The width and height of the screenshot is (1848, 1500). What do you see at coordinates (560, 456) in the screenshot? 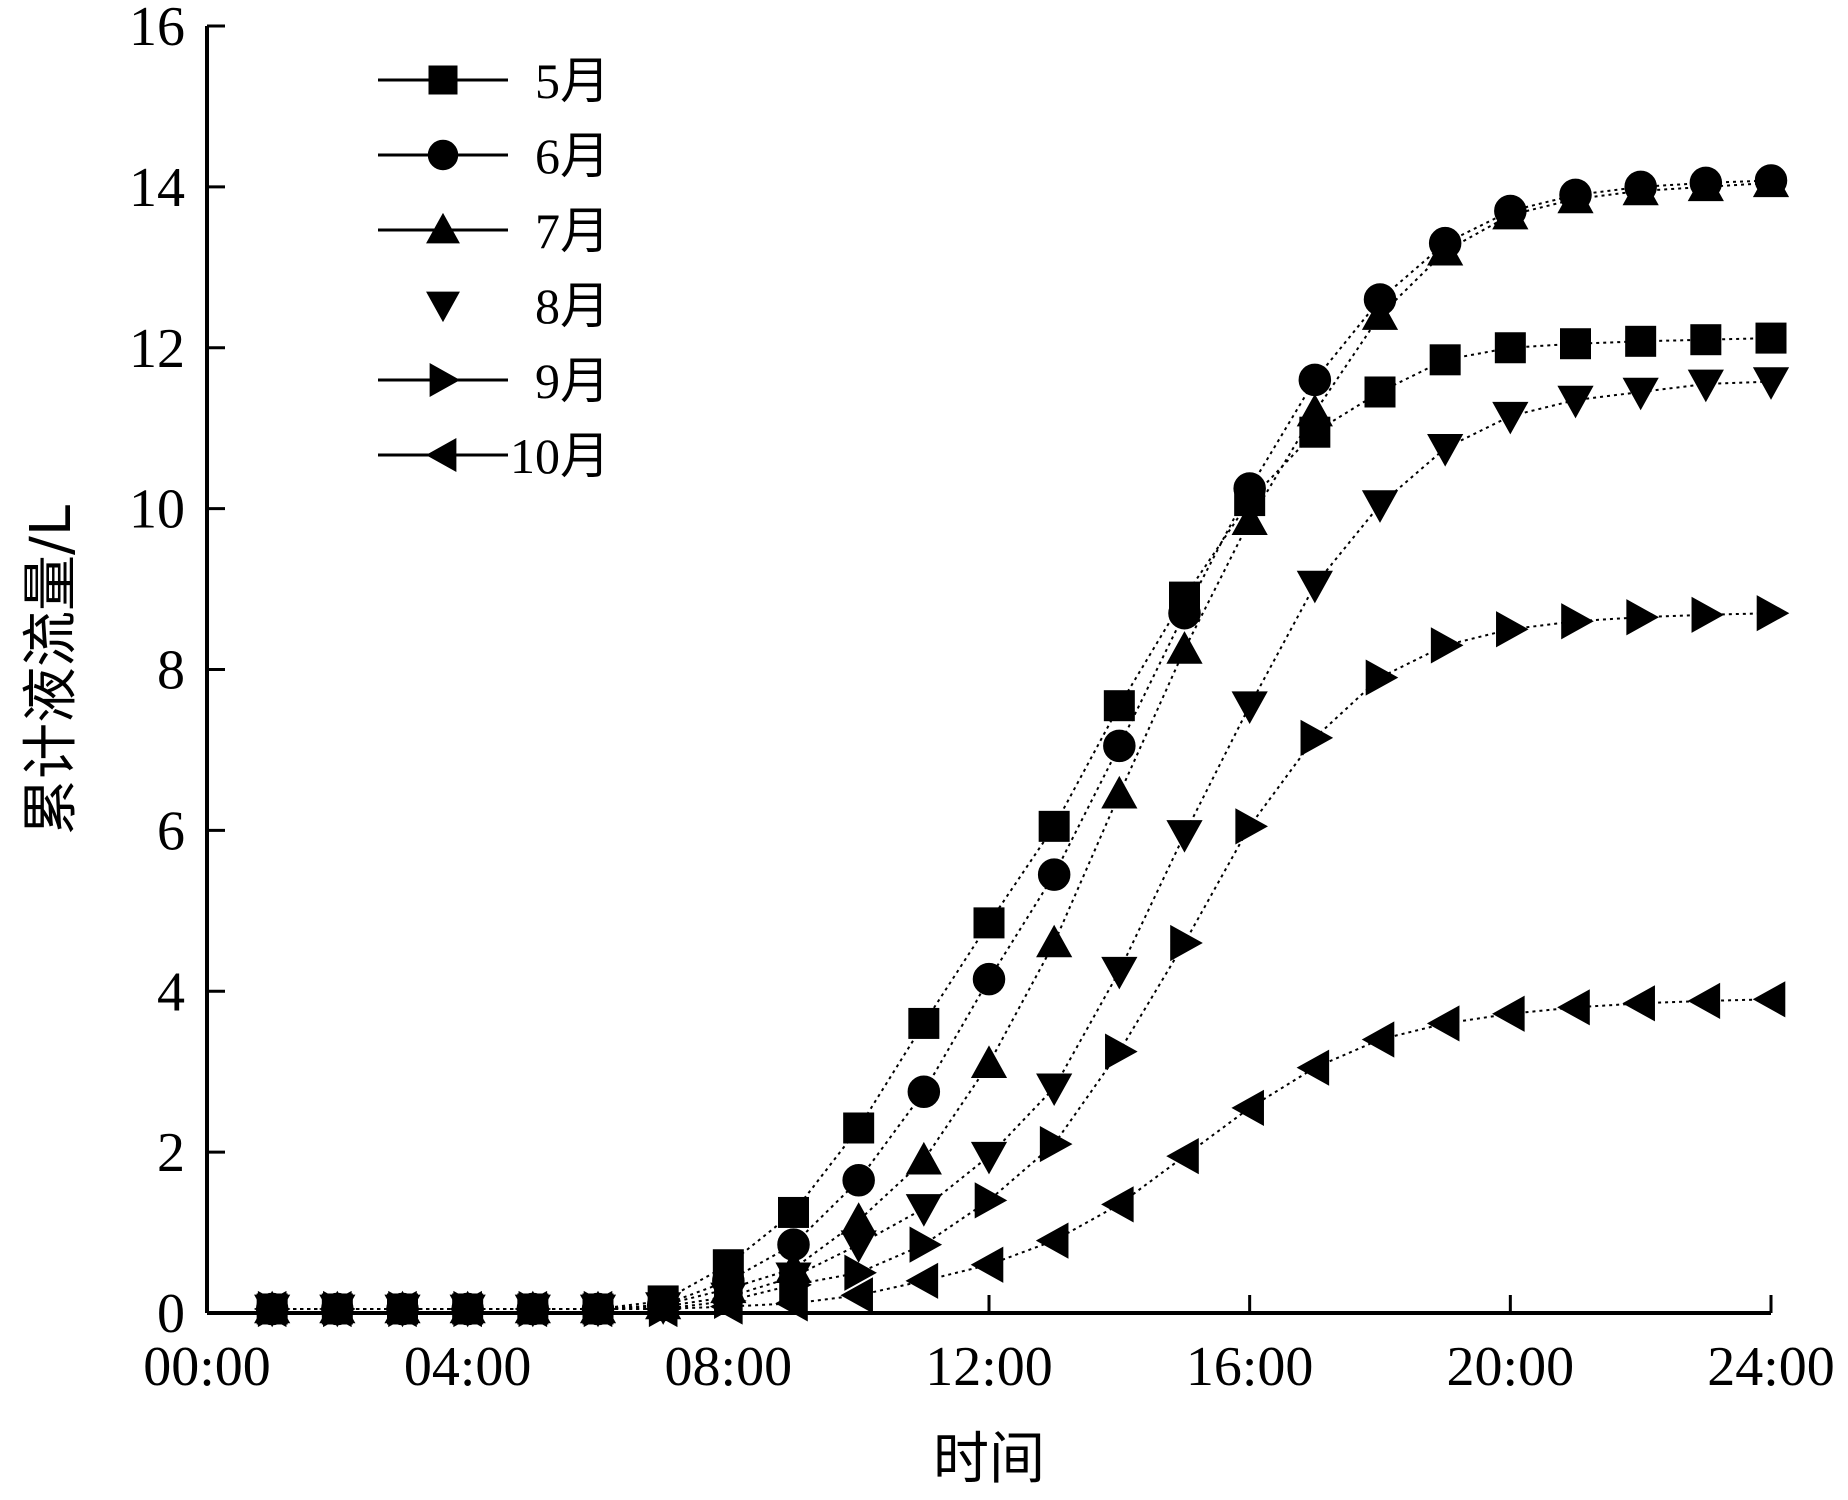
I see `legend-label: 10月` at bounding box center [560, 456].